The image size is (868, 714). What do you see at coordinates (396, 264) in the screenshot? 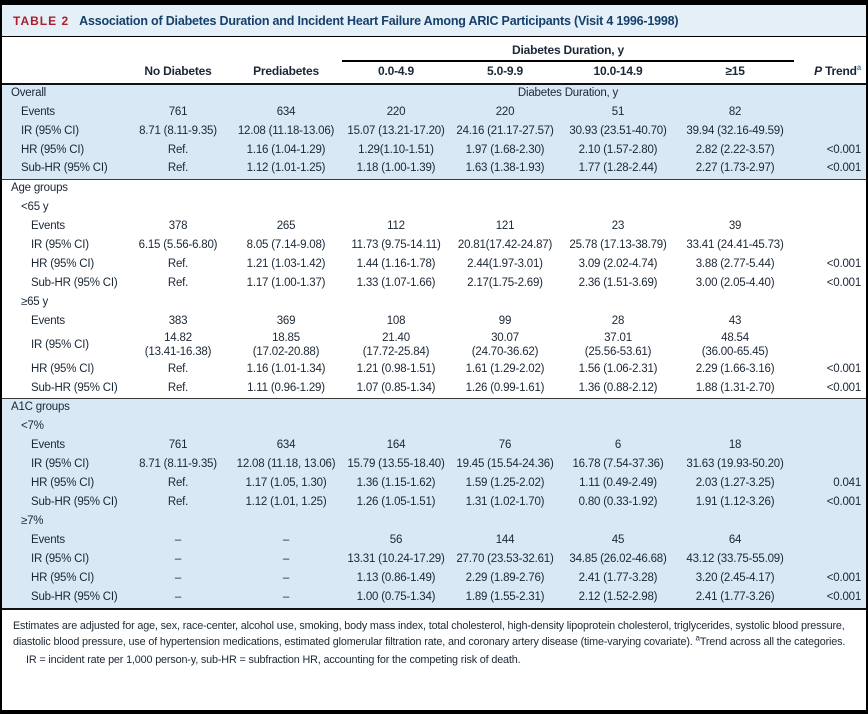
I see `cell-value: 1.44 (1.16-1.78)` at bounding box center [396, 264].